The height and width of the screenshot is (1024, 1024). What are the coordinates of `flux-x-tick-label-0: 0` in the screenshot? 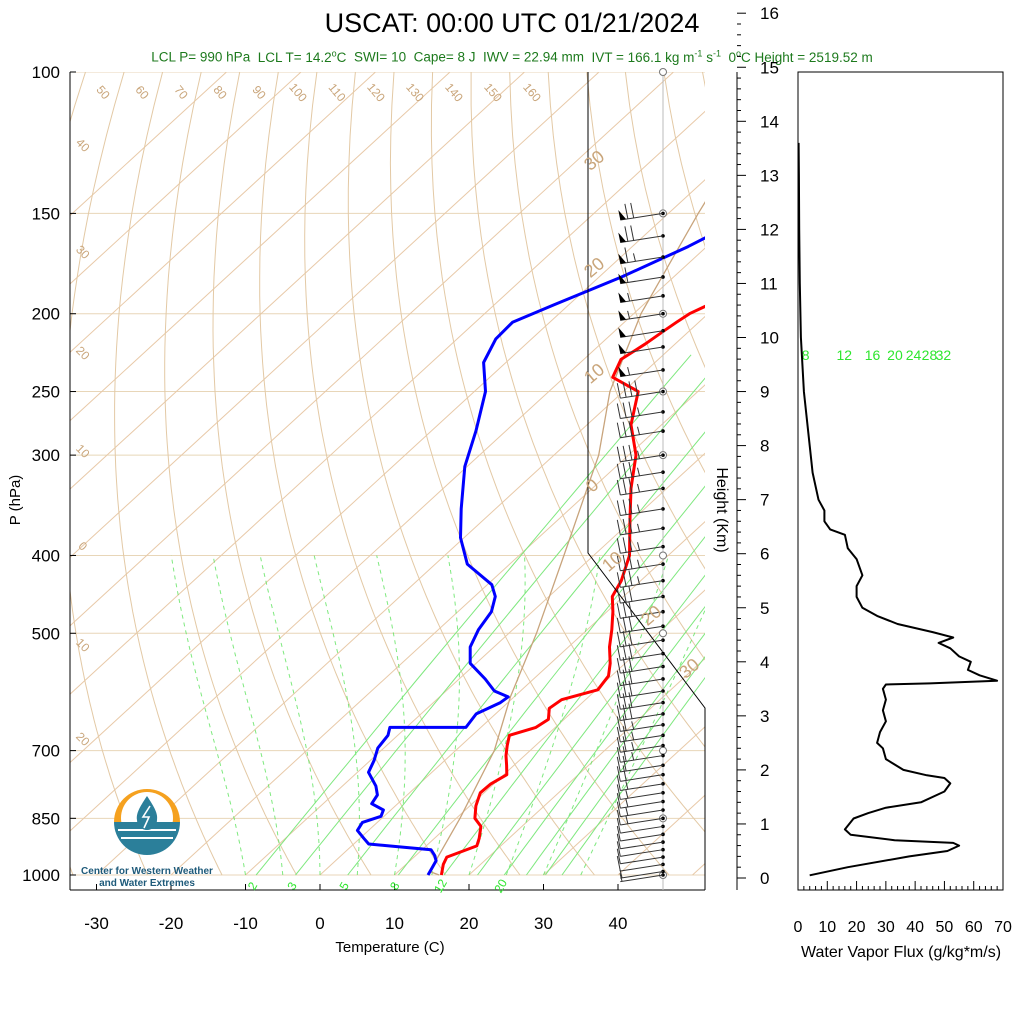 It's located at (798, 927).